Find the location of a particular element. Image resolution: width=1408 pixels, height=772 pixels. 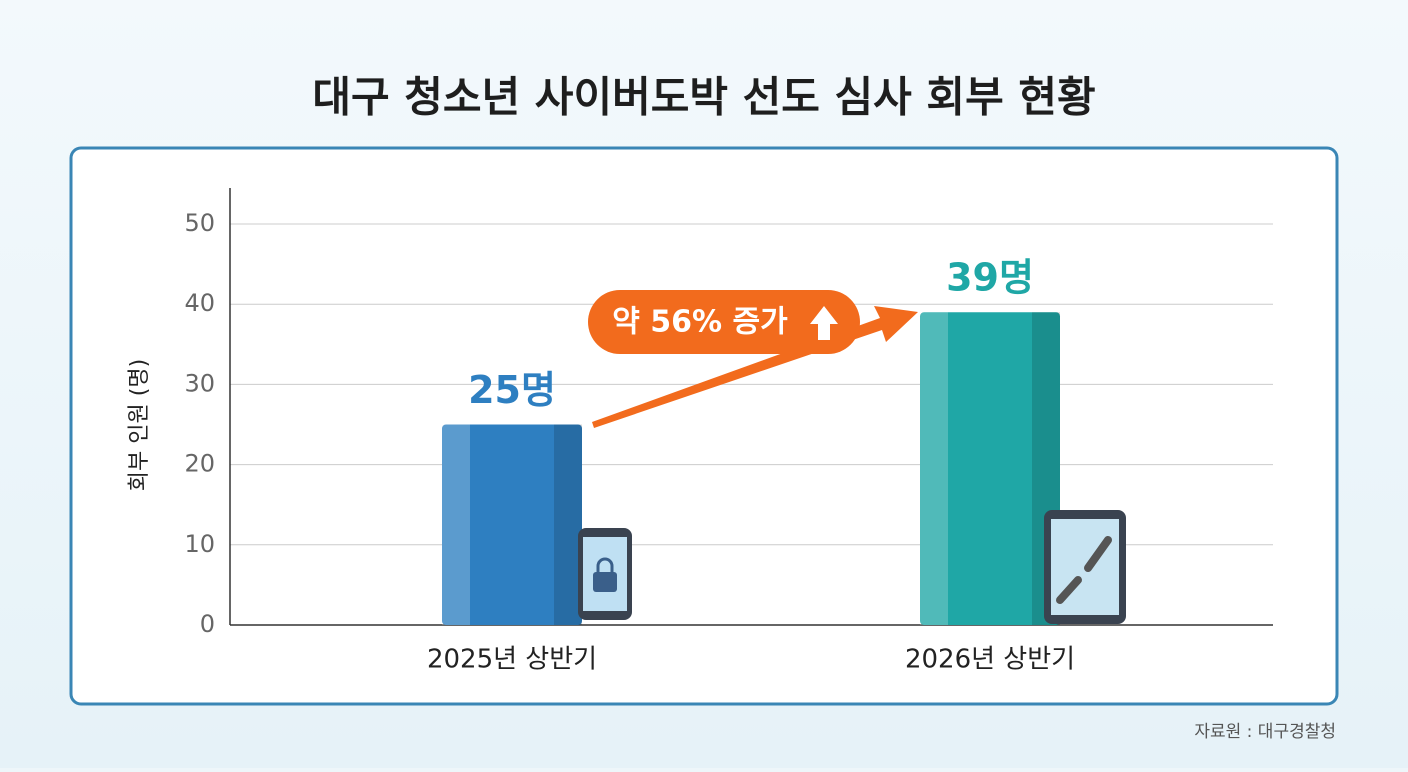

tablet-icon is located at coordinates (1085, 567).